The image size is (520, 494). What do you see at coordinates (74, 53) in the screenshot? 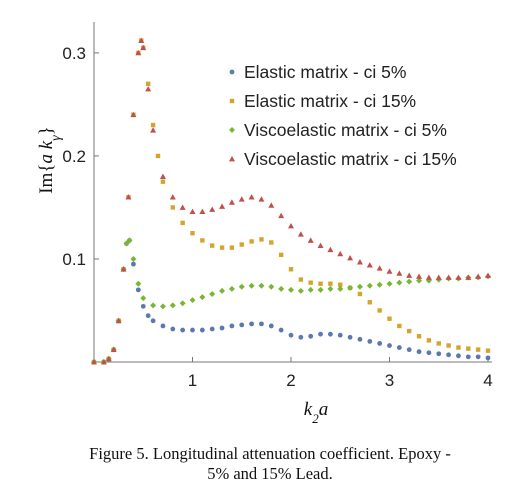
I see `y-tick-label: 0.3` at bounding box center [74, 53].